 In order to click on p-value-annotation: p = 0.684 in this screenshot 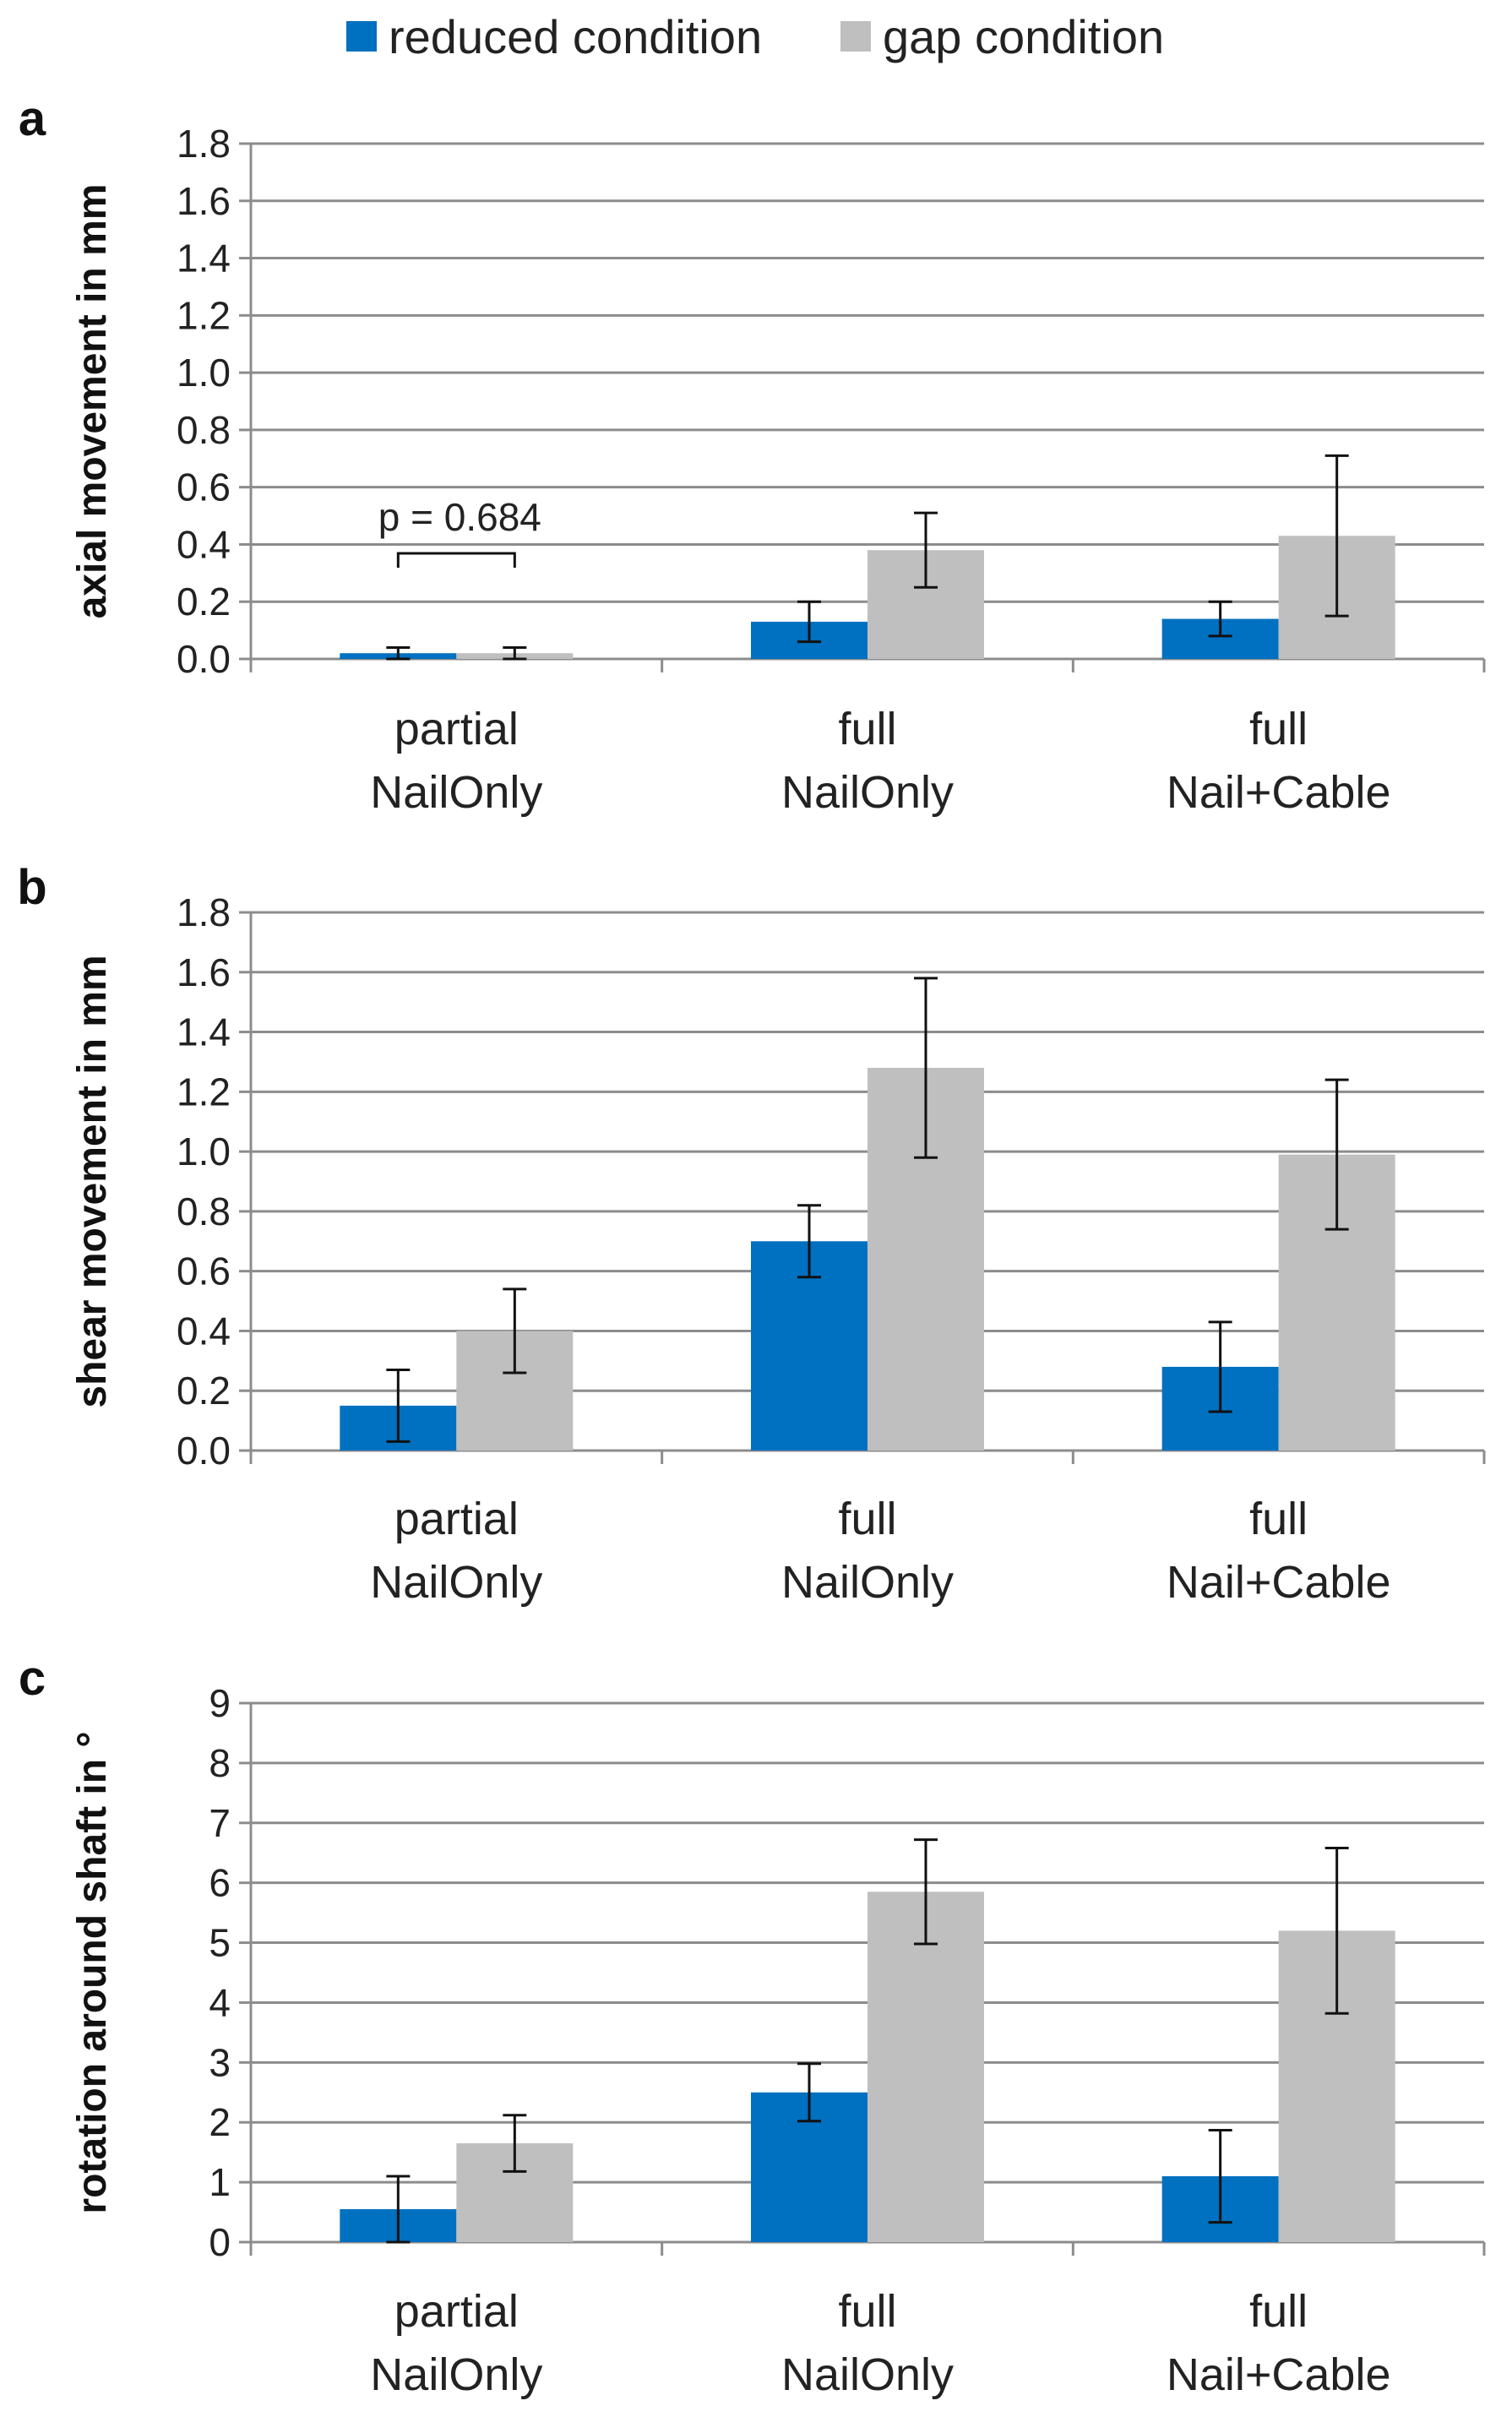, I will do `click(459, 517)`.